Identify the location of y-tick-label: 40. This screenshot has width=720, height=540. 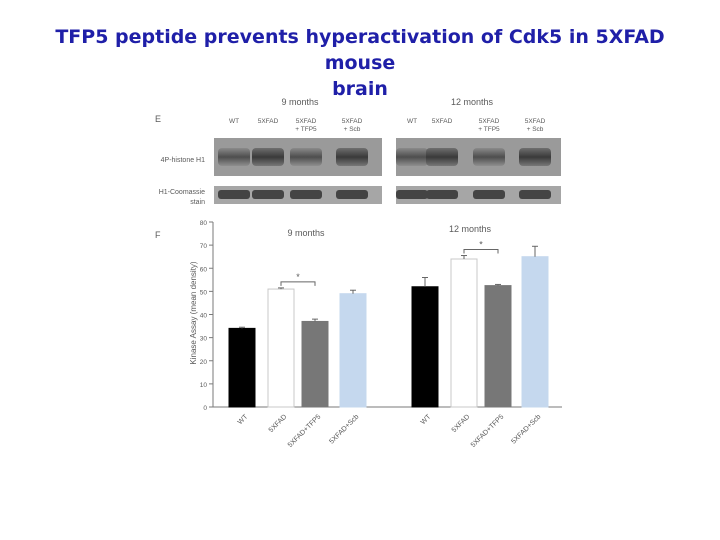
(204, 316).